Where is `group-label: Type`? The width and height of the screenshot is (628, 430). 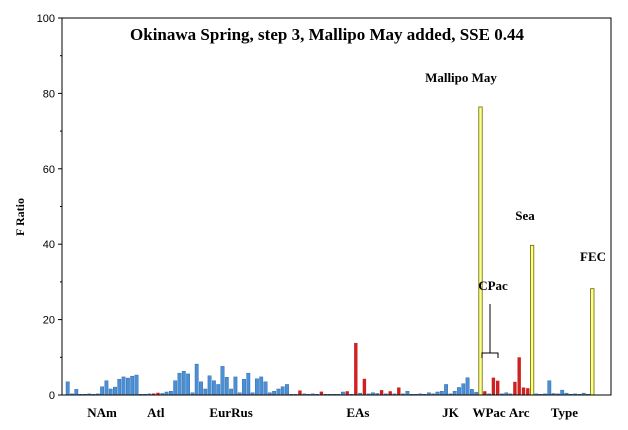 group-label: Type is located at coordinates (564, 412).